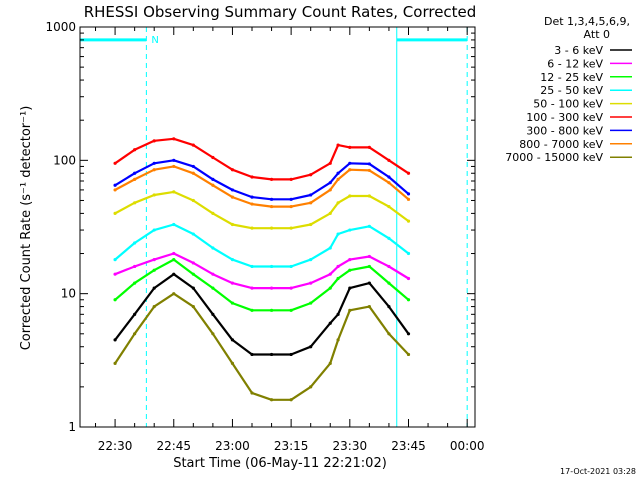  What do you see at coordinates (571, 90) in the screenshot?
I see `legend-label-3: 25 - 50 keV` at bounding box center [571, 90].